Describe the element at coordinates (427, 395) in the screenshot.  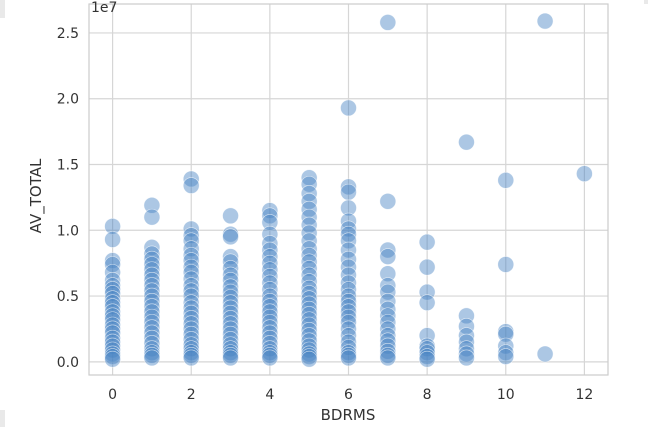
I see `x-tick-label: 8` at that location.